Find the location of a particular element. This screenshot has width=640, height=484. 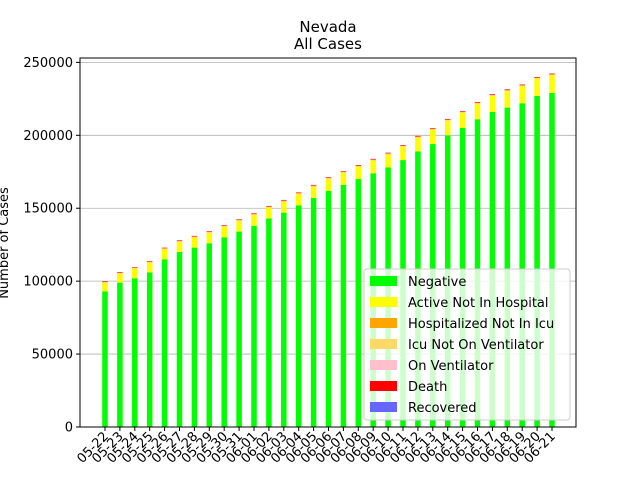

legend-label: Hospitalized Not In Icu is located at coordinates (481, 324).